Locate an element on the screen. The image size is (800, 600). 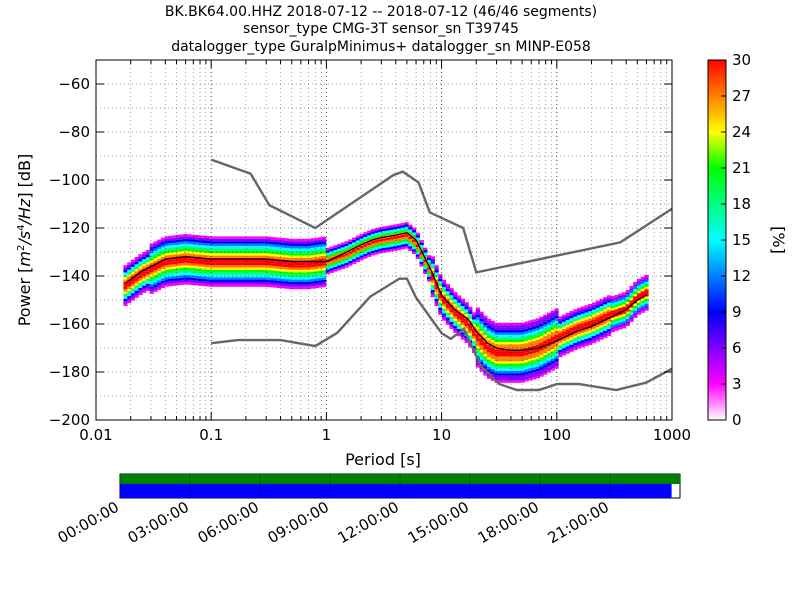
colorbar-tick-label: 21 is located at coordinates (741, 168).